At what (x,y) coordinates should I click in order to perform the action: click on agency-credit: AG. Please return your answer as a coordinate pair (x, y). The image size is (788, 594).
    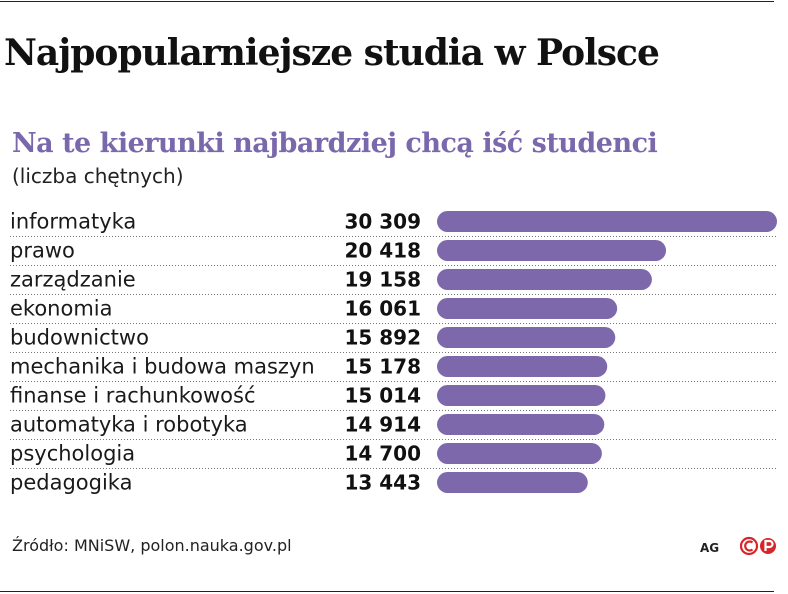
    Looking at the image, I should click on (710, 548).